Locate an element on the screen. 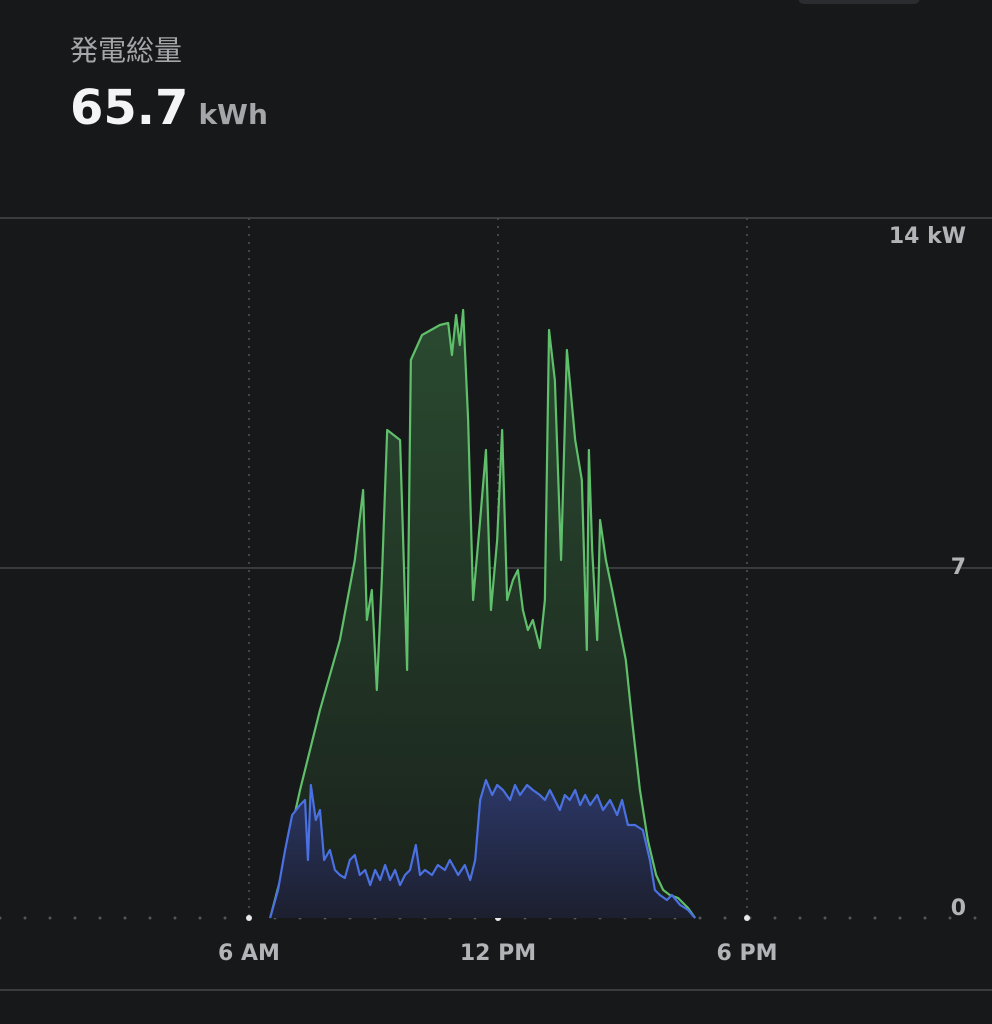 The height and width of the screenshot is (1024, 992). total-line: 65.7 kWh is located at coordinates (169, 108).